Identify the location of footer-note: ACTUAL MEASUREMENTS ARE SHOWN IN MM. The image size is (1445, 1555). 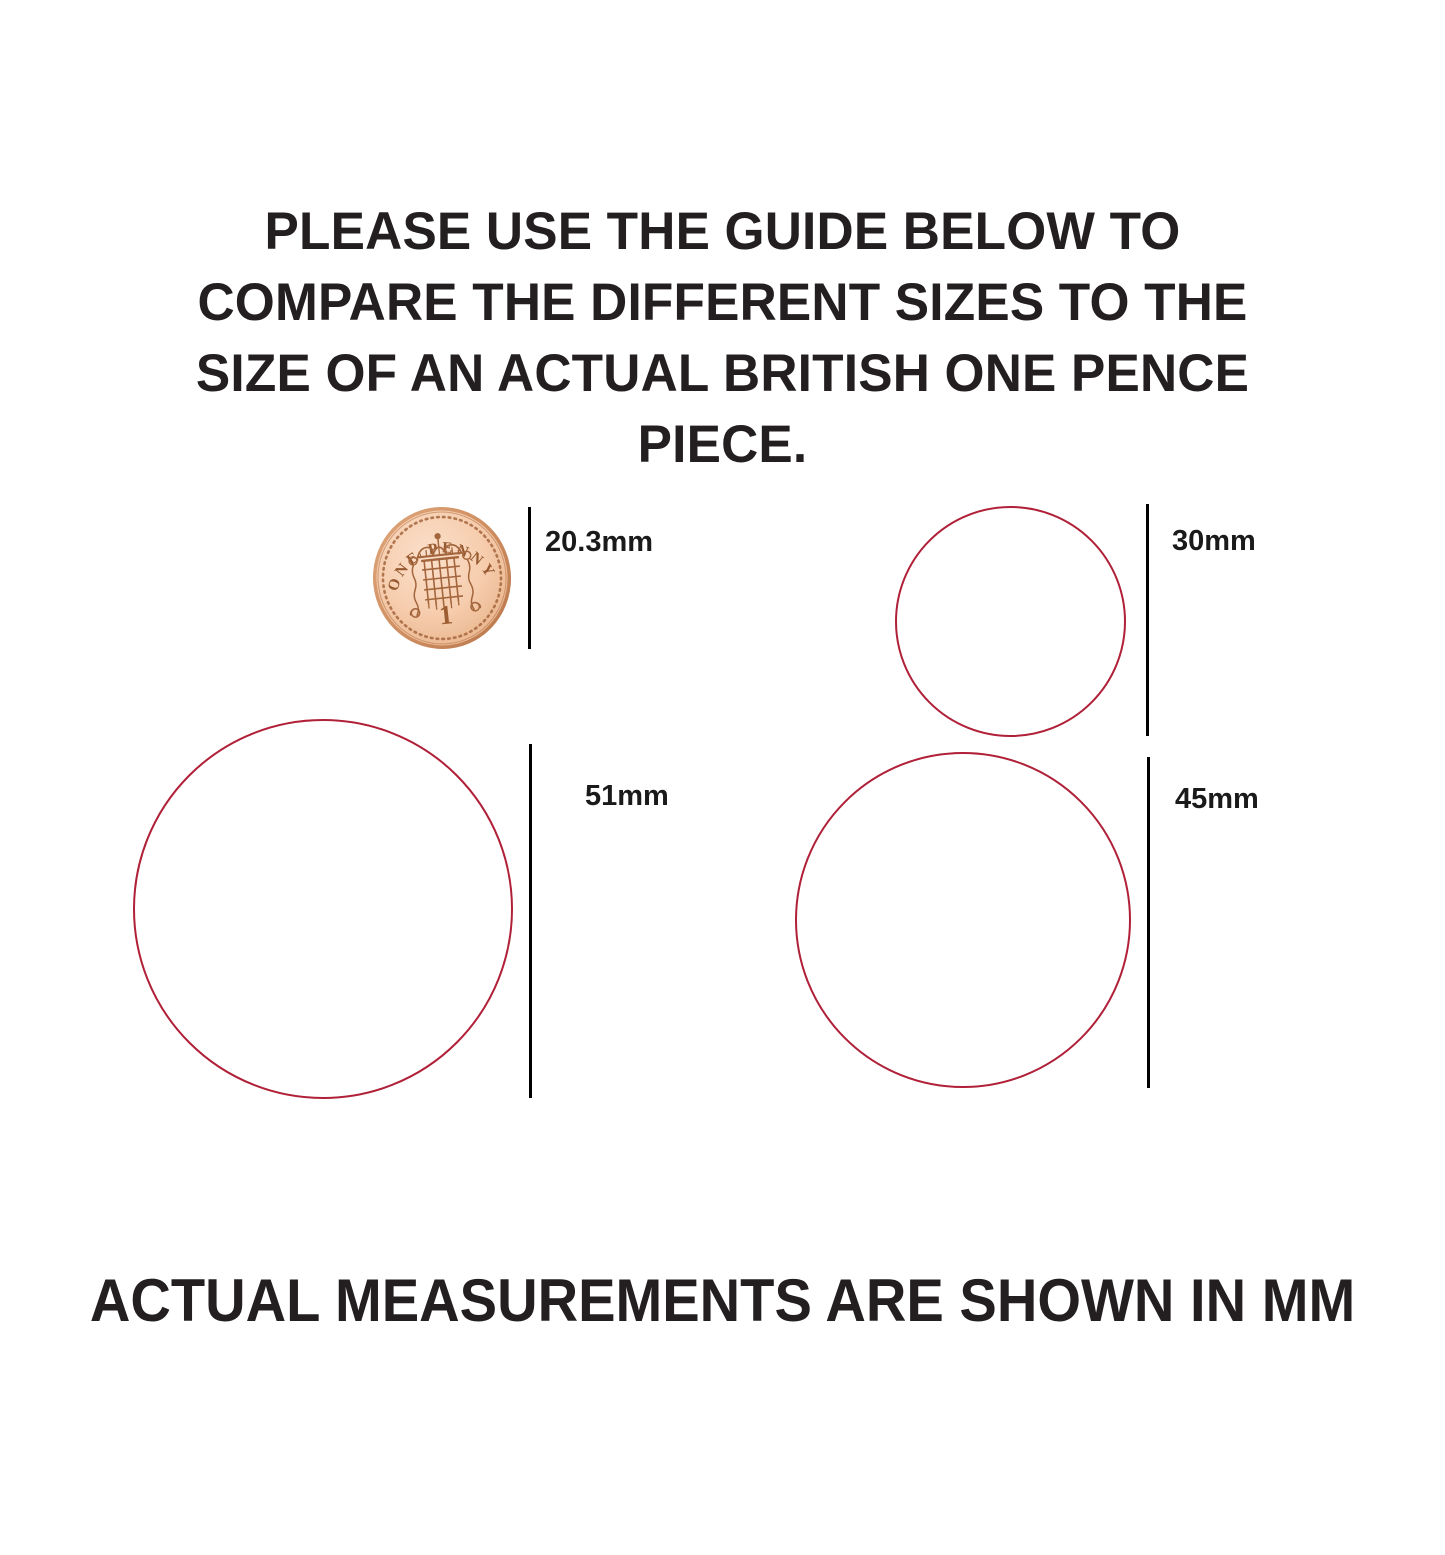
(722, 1300).